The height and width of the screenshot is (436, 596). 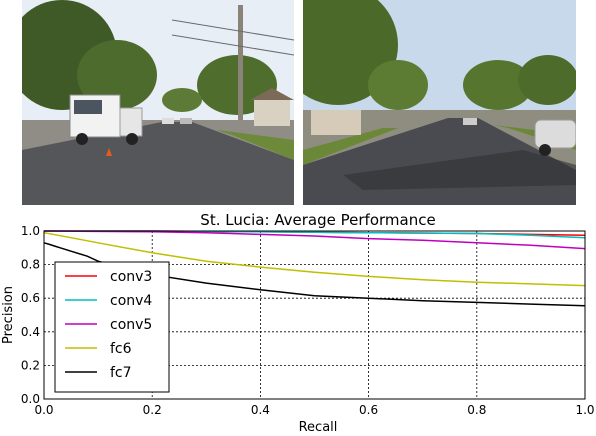 What do you see at coordinates (318, 427) in the screenshot?
I see `x-axis-label: Recall` at bounding box center [318, 427].